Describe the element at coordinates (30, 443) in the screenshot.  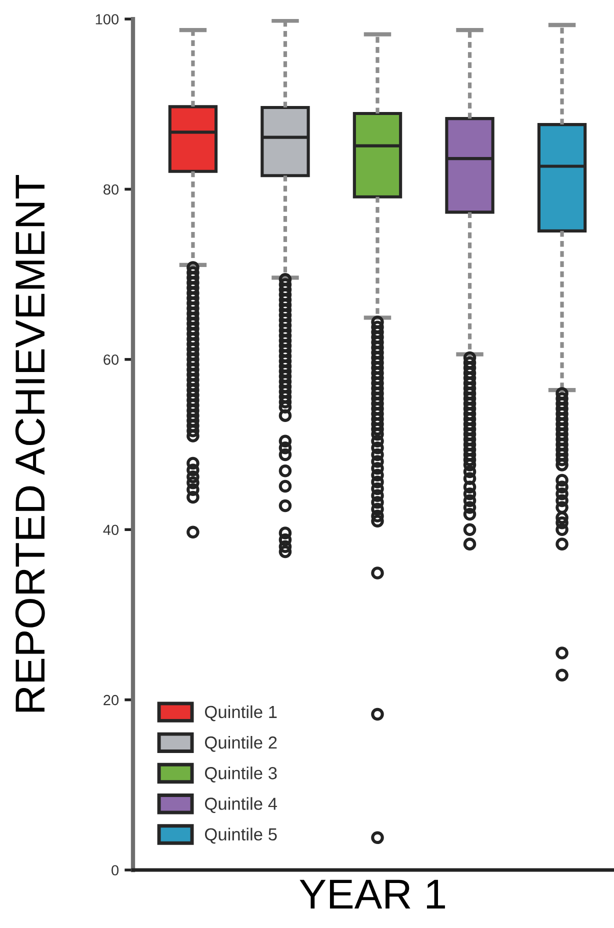
I see `y-axis-title: REPORTED ACHIEVEMENT` at that location.